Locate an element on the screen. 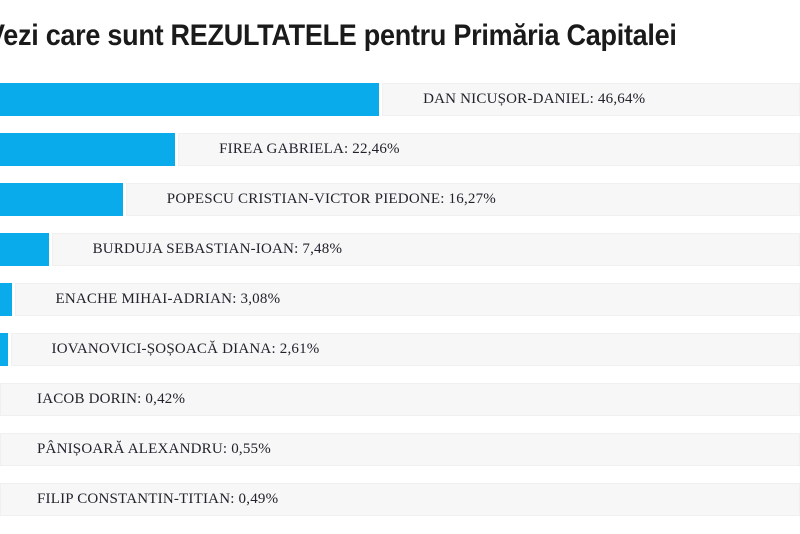 The width and height of the screenshot is (800, 534). result-row: BURDUJA SEBASTIAN-IOAN: 7,48% is located at coordinates (400, 249).